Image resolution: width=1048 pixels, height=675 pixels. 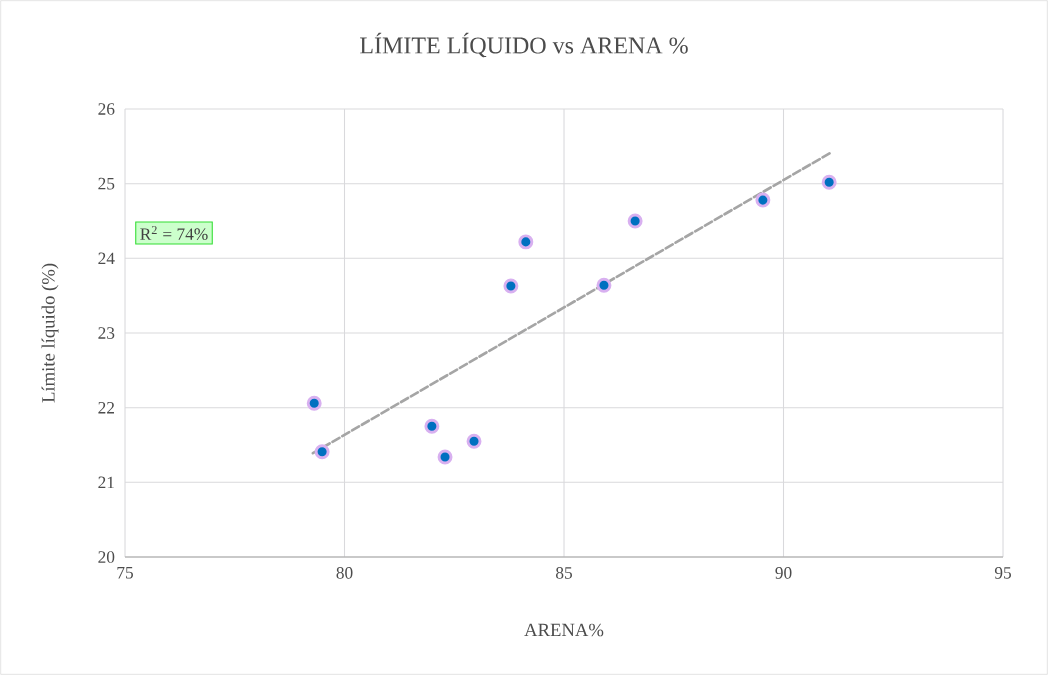 What do you see at coordinates (125, 573) in the screenshot?
I see `x-tick-label: 75` at bounding box center [125, 573].